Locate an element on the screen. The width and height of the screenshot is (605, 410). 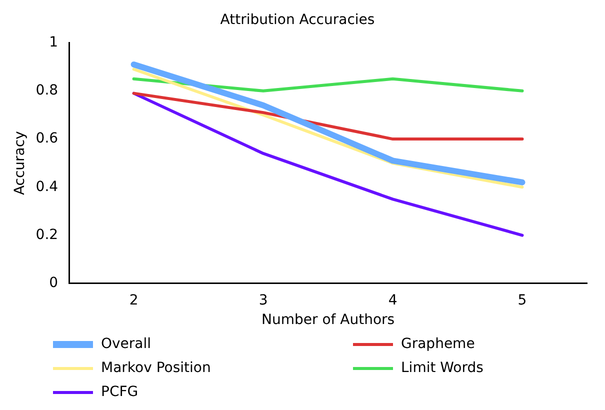
legend-label: Limit Words is located at coordinates (442, 368).